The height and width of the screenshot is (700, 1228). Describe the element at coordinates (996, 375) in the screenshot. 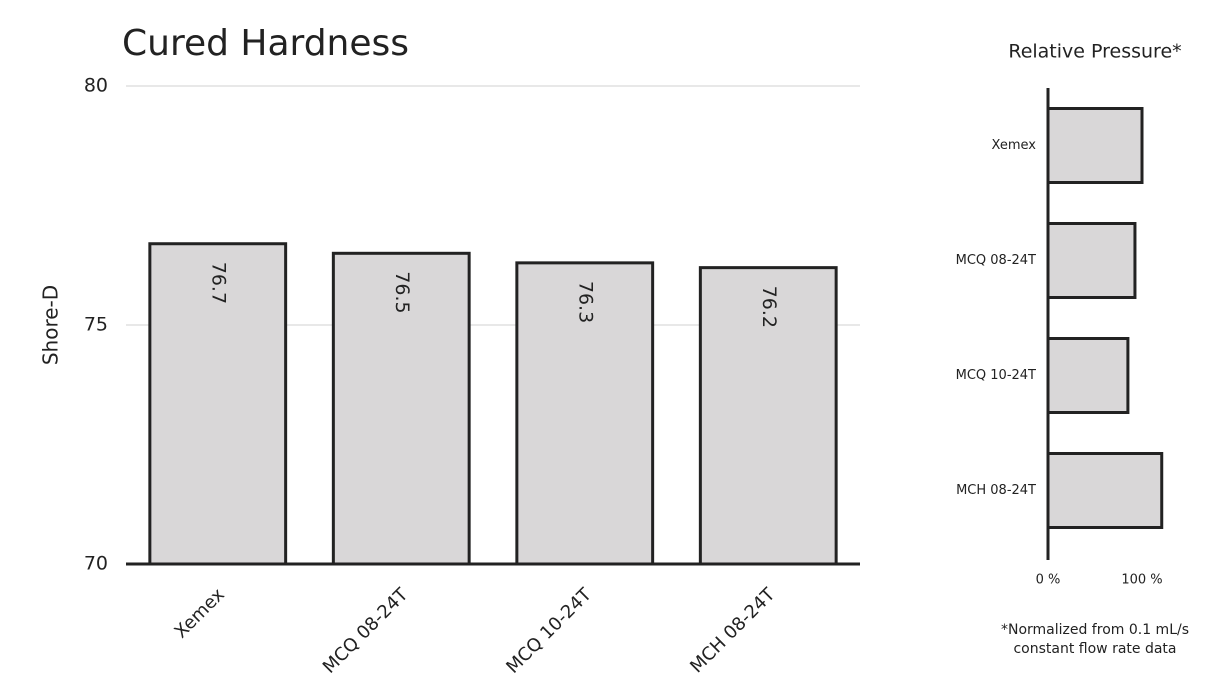

I see `y-tick-label: MCQ 10-24T` at that location.